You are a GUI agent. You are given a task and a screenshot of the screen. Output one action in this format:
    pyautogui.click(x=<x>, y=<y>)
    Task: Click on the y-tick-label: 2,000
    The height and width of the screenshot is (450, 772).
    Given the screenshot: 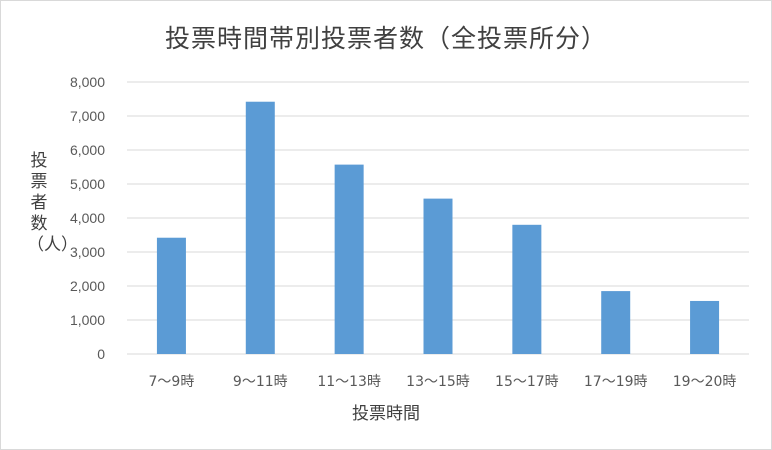 What is the action you would take?
    pyautogui.click(x=87, y=286)
    